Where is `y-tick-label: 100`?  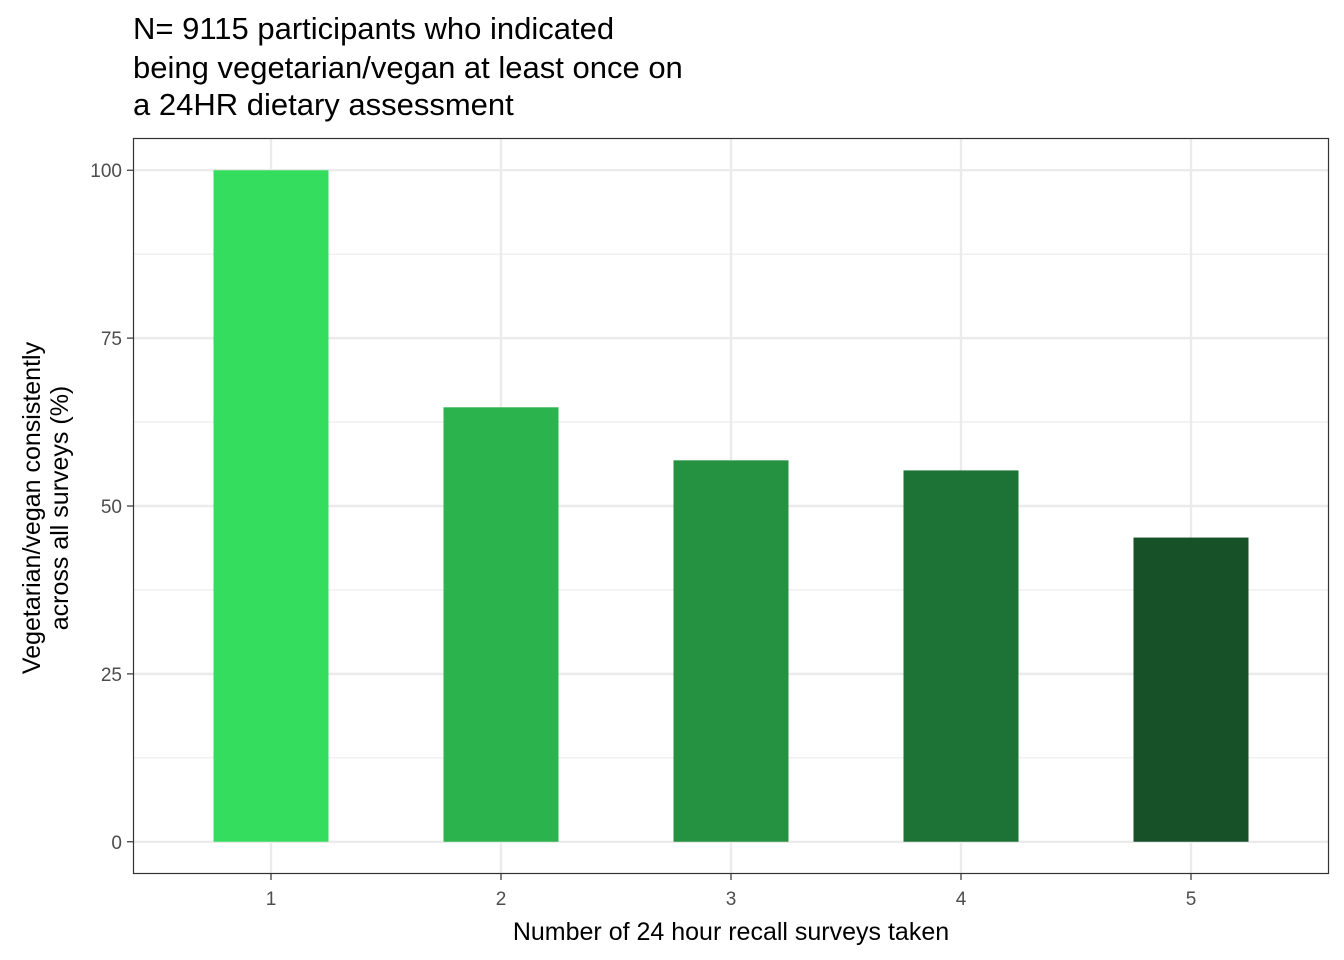 y-tick-label: 100 is located at coordinates (106, 171).